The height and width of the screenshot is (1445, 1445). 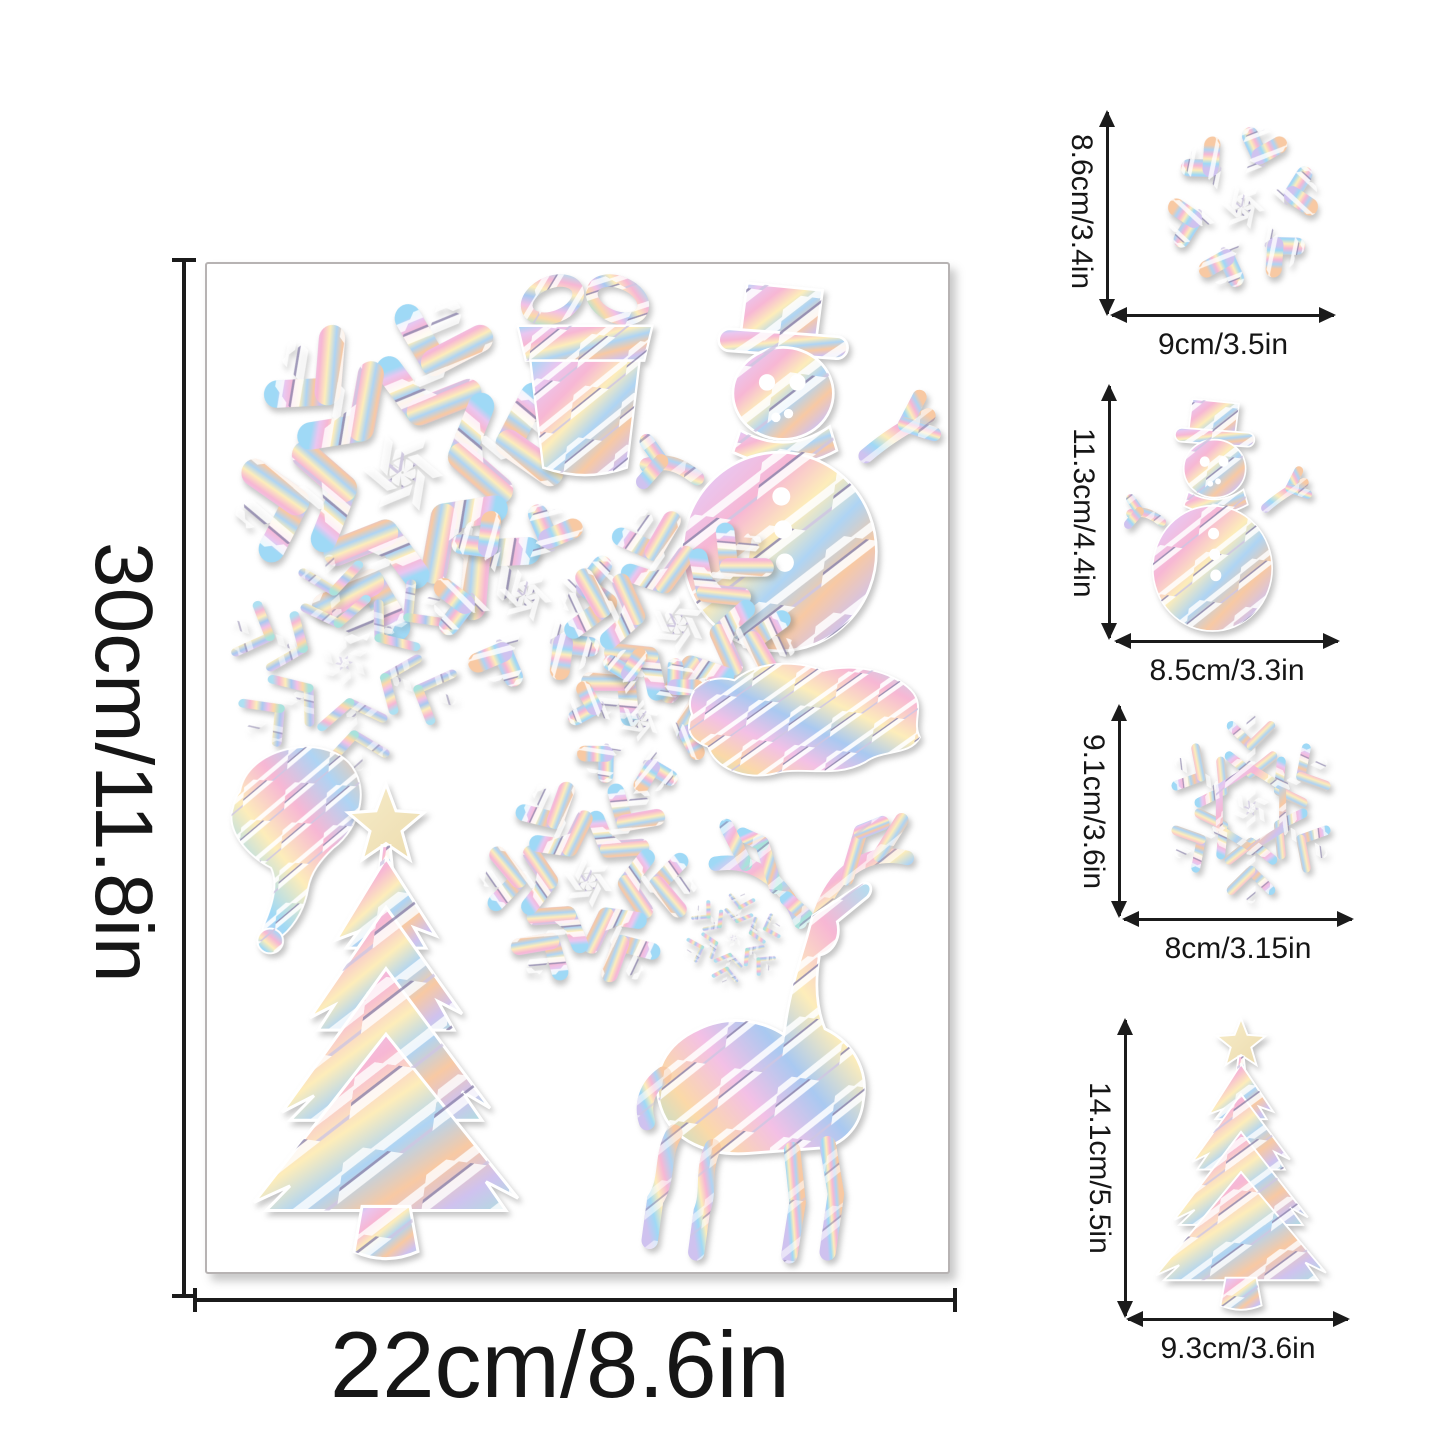 I want to click on item1-height-label: 8.6cm/3.4in, so click(x=1081, y=212).